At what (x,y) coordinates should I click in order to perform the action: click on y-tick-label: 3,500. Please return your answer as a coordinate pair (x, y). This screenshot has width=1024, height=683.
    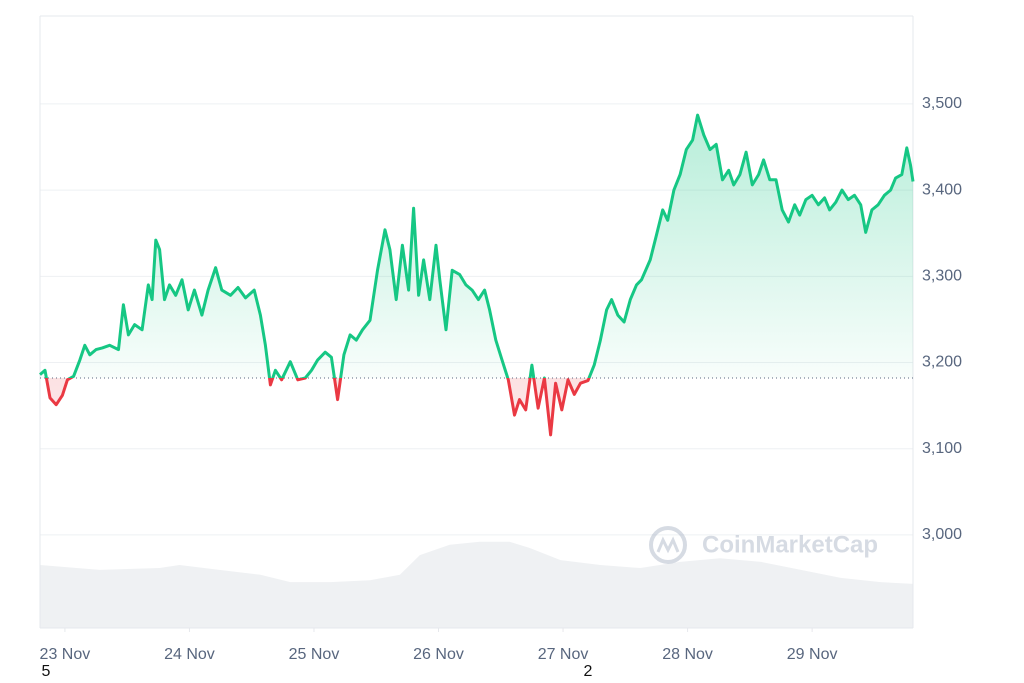
    Looking at the image, I should click on (942, 103).